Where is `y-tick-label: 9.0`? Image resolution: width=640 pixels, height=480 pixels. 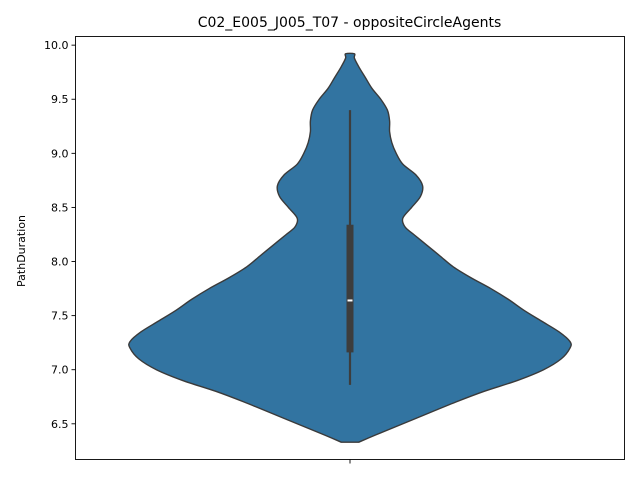
y-tick-label: 9.0 is located at coordinates (60, 153).